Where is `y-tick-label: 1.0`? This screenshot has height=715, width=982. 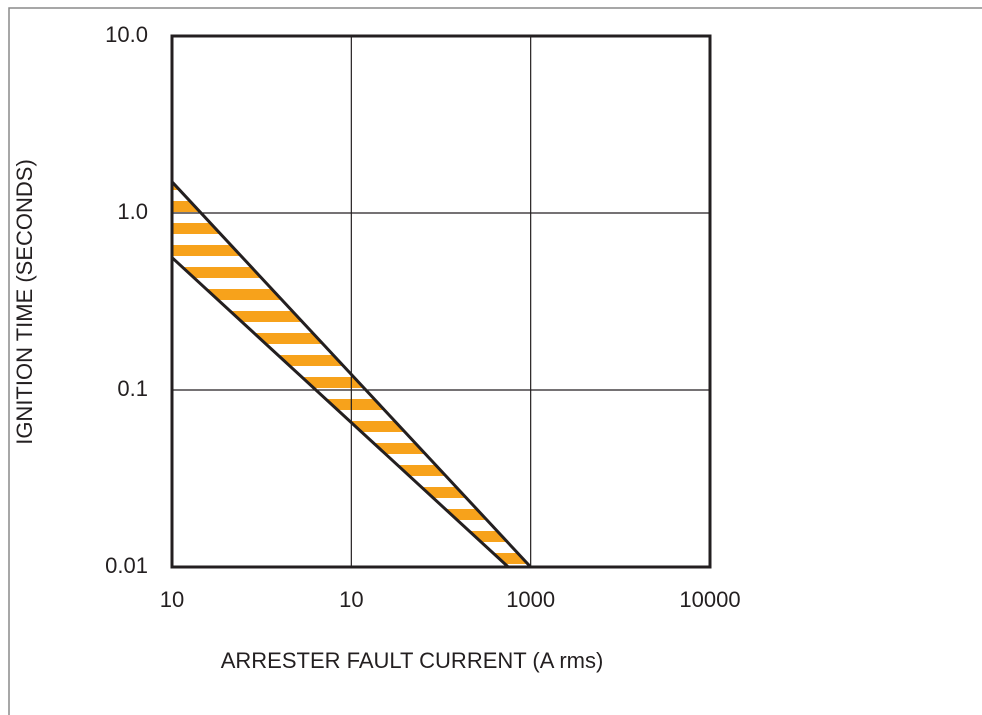
y-tick-label: 1.0 is located at coordinates (132, 211).